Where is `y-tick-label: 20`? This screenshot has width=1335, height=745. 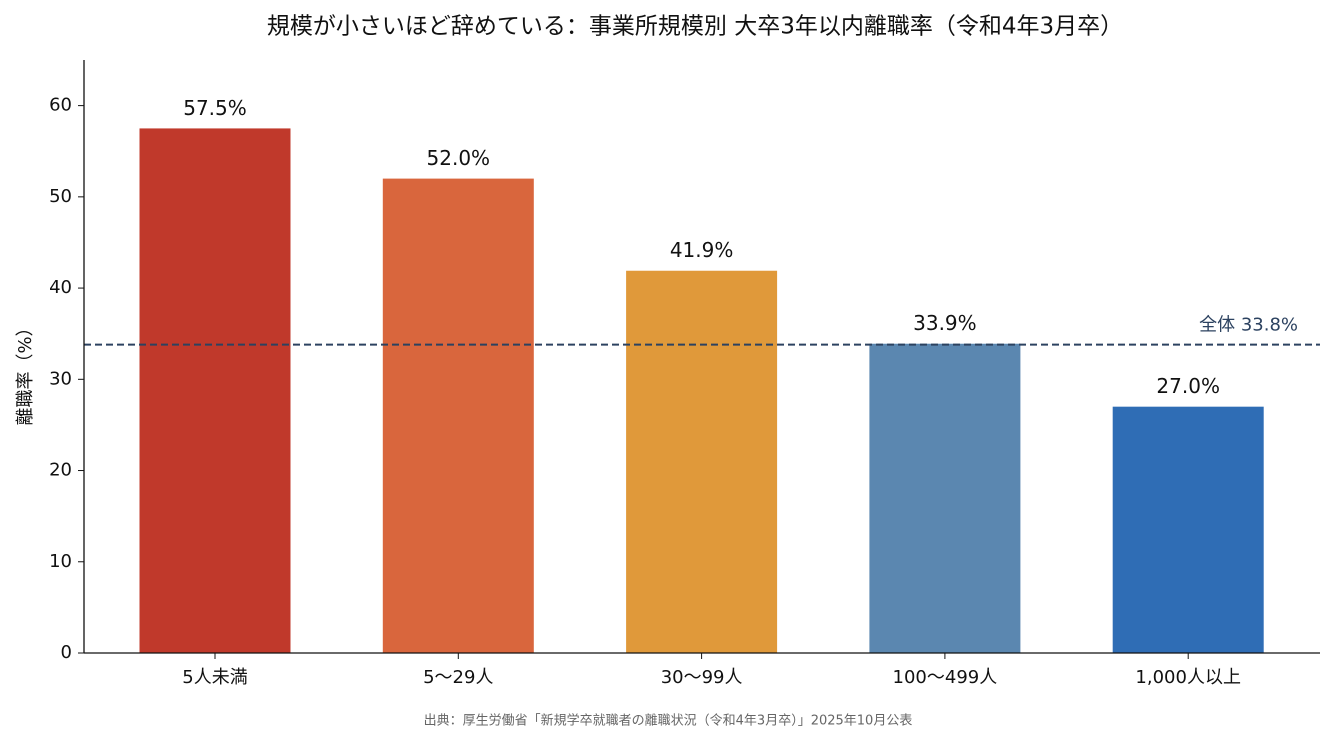 y-tick-label: 20 is located at coordinates (60, 470).